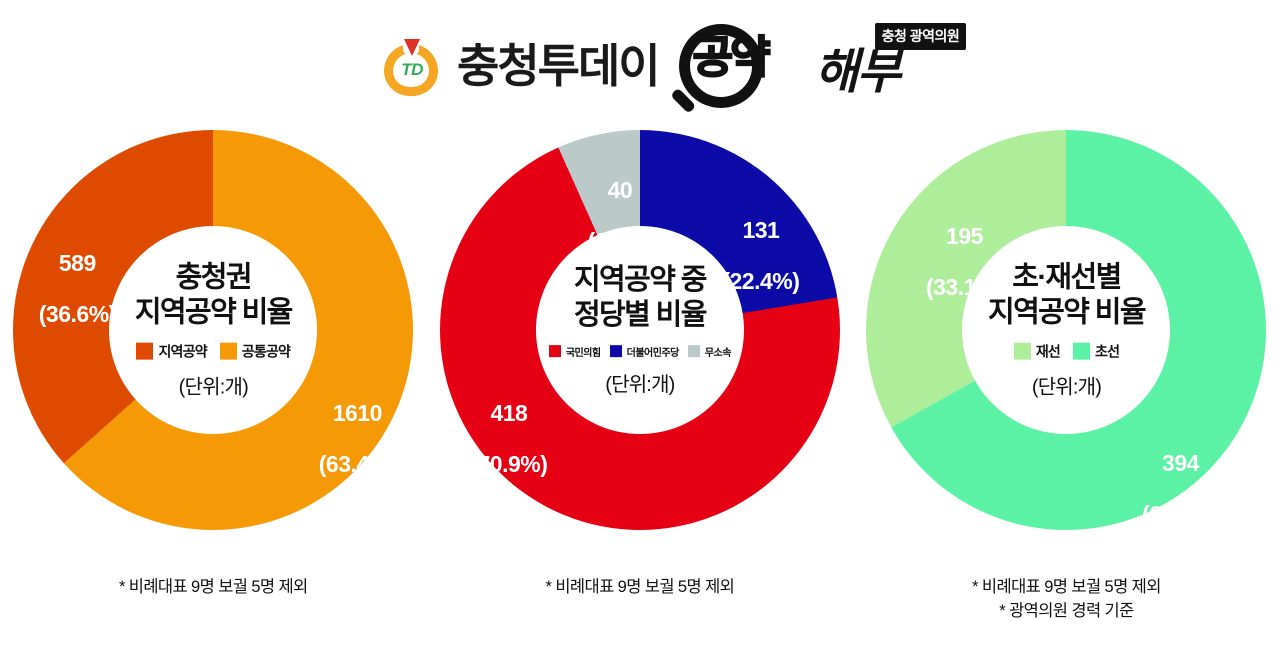  What do you see at coordinates (920, 36) in the screenshot?
I see `category-badge: 충청 광역의원` at bounding box center [920, 36].